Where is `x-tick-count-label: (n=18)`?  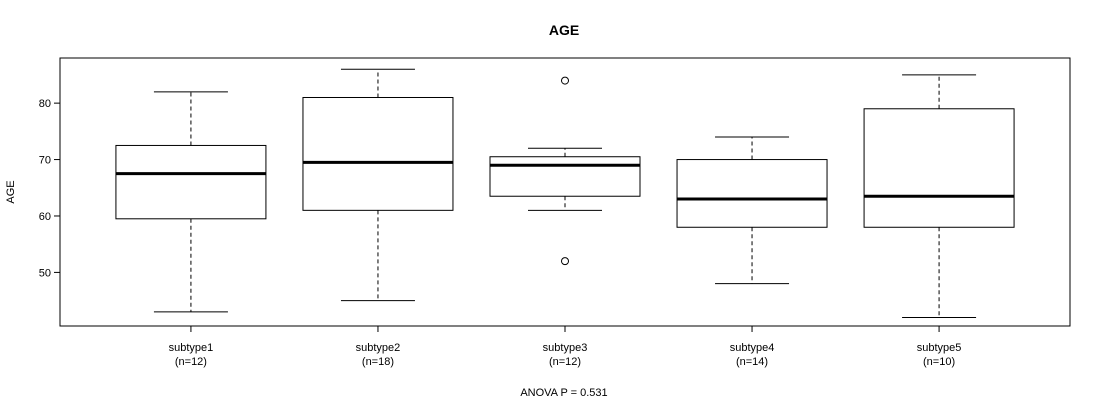 x-tick-count-label: (n=18) is located at coordinates (378, 362).